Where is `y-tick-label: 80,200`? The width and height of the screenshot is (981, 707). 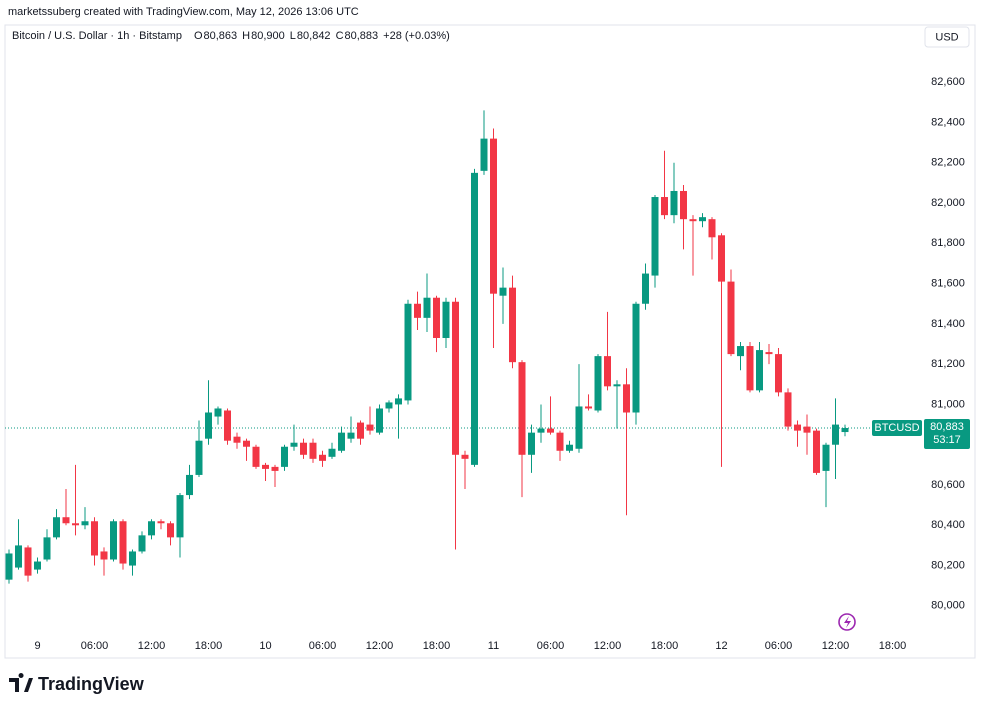 y-tick-label: 80,200 is located at coordinates (948, 565).